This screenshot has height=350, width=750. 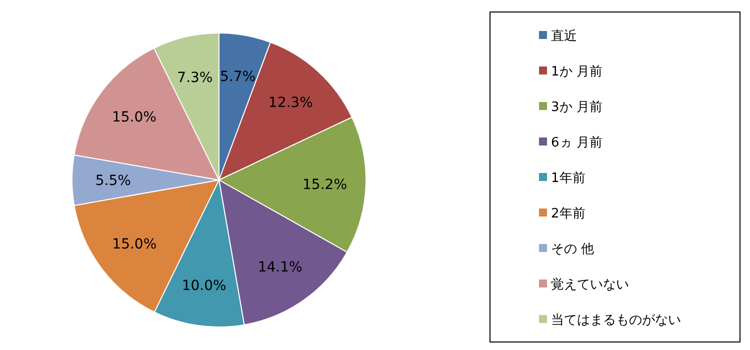 I want to click on legend-label: その 他, so click(x=572, y=249).